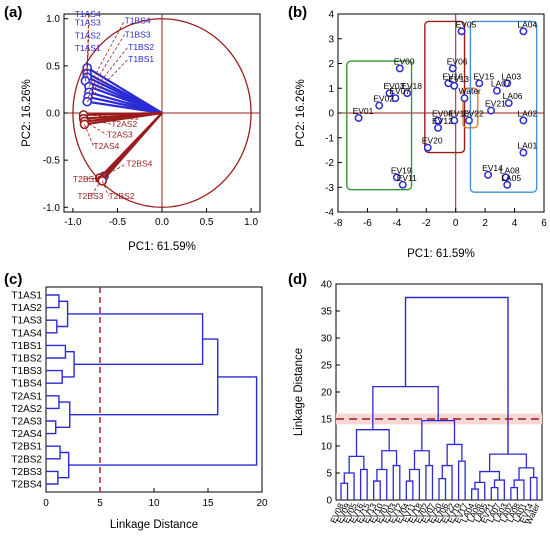 The width and height of the screenshot is (550, 539). Describe the element at coordinates (154, 503) in the screenshot. I see `x-tick-label: 10` at that location.